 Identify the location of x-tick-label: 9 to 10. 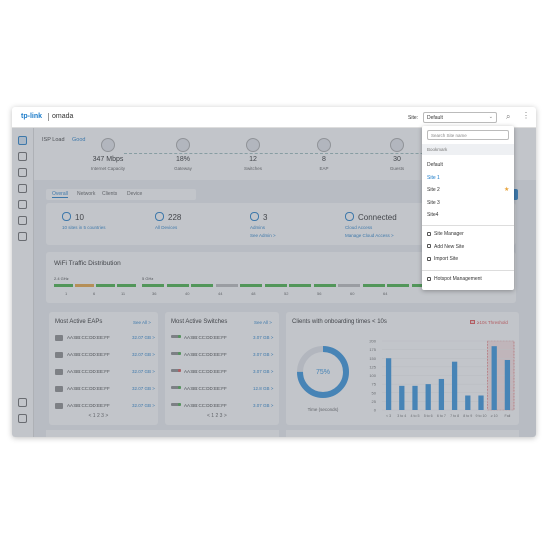
(481, 416).